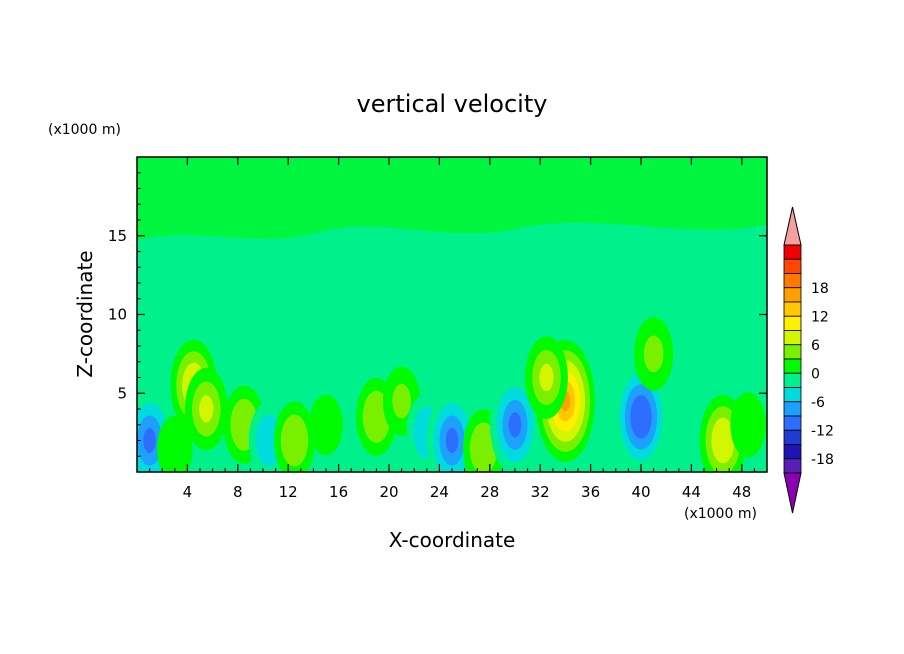  Describe the element at coordinates (85, 313) in the screenshot. I see `y-axis-label: Z-coordinate` at that location.